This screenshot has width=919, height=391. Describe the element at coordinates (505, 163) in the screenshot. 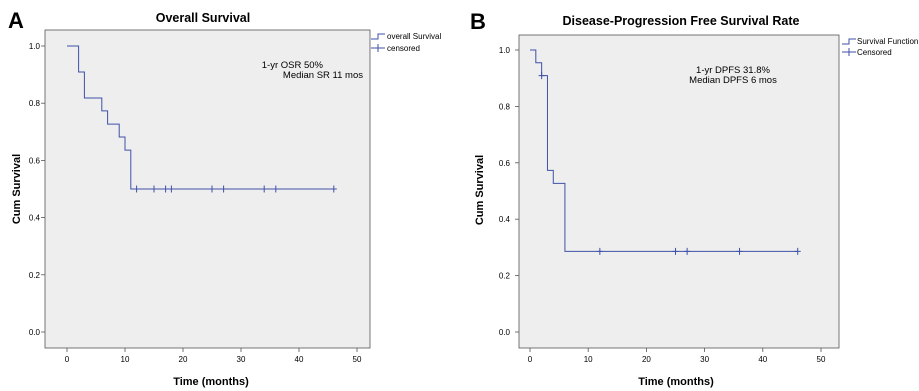

I see `y-tick-label-b: 0.6` at that location.